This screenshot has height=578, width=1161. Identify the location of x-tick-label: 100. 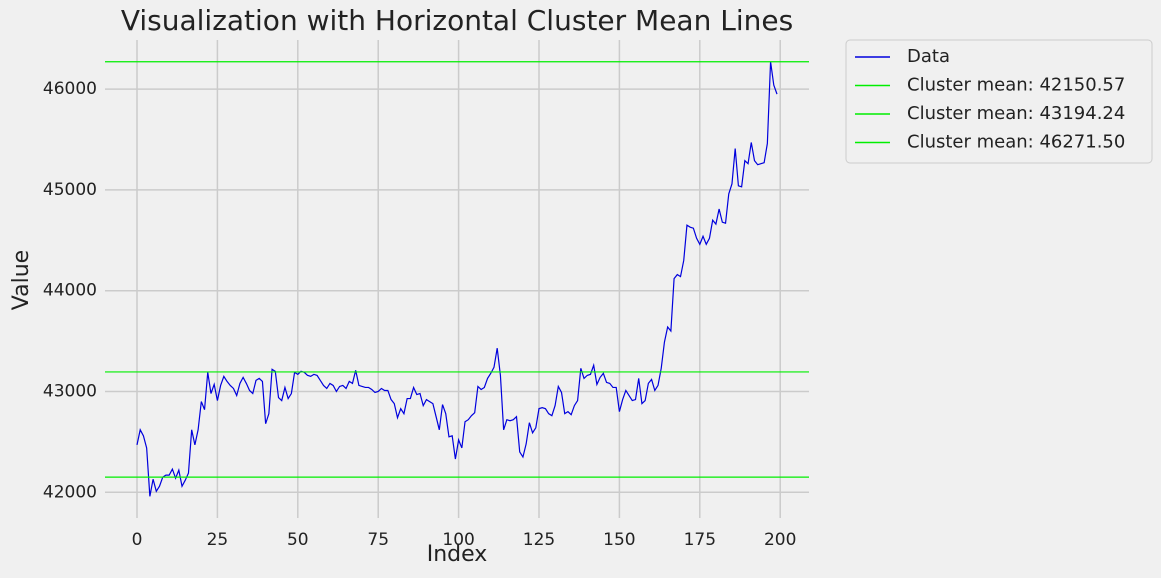
(458, 540).